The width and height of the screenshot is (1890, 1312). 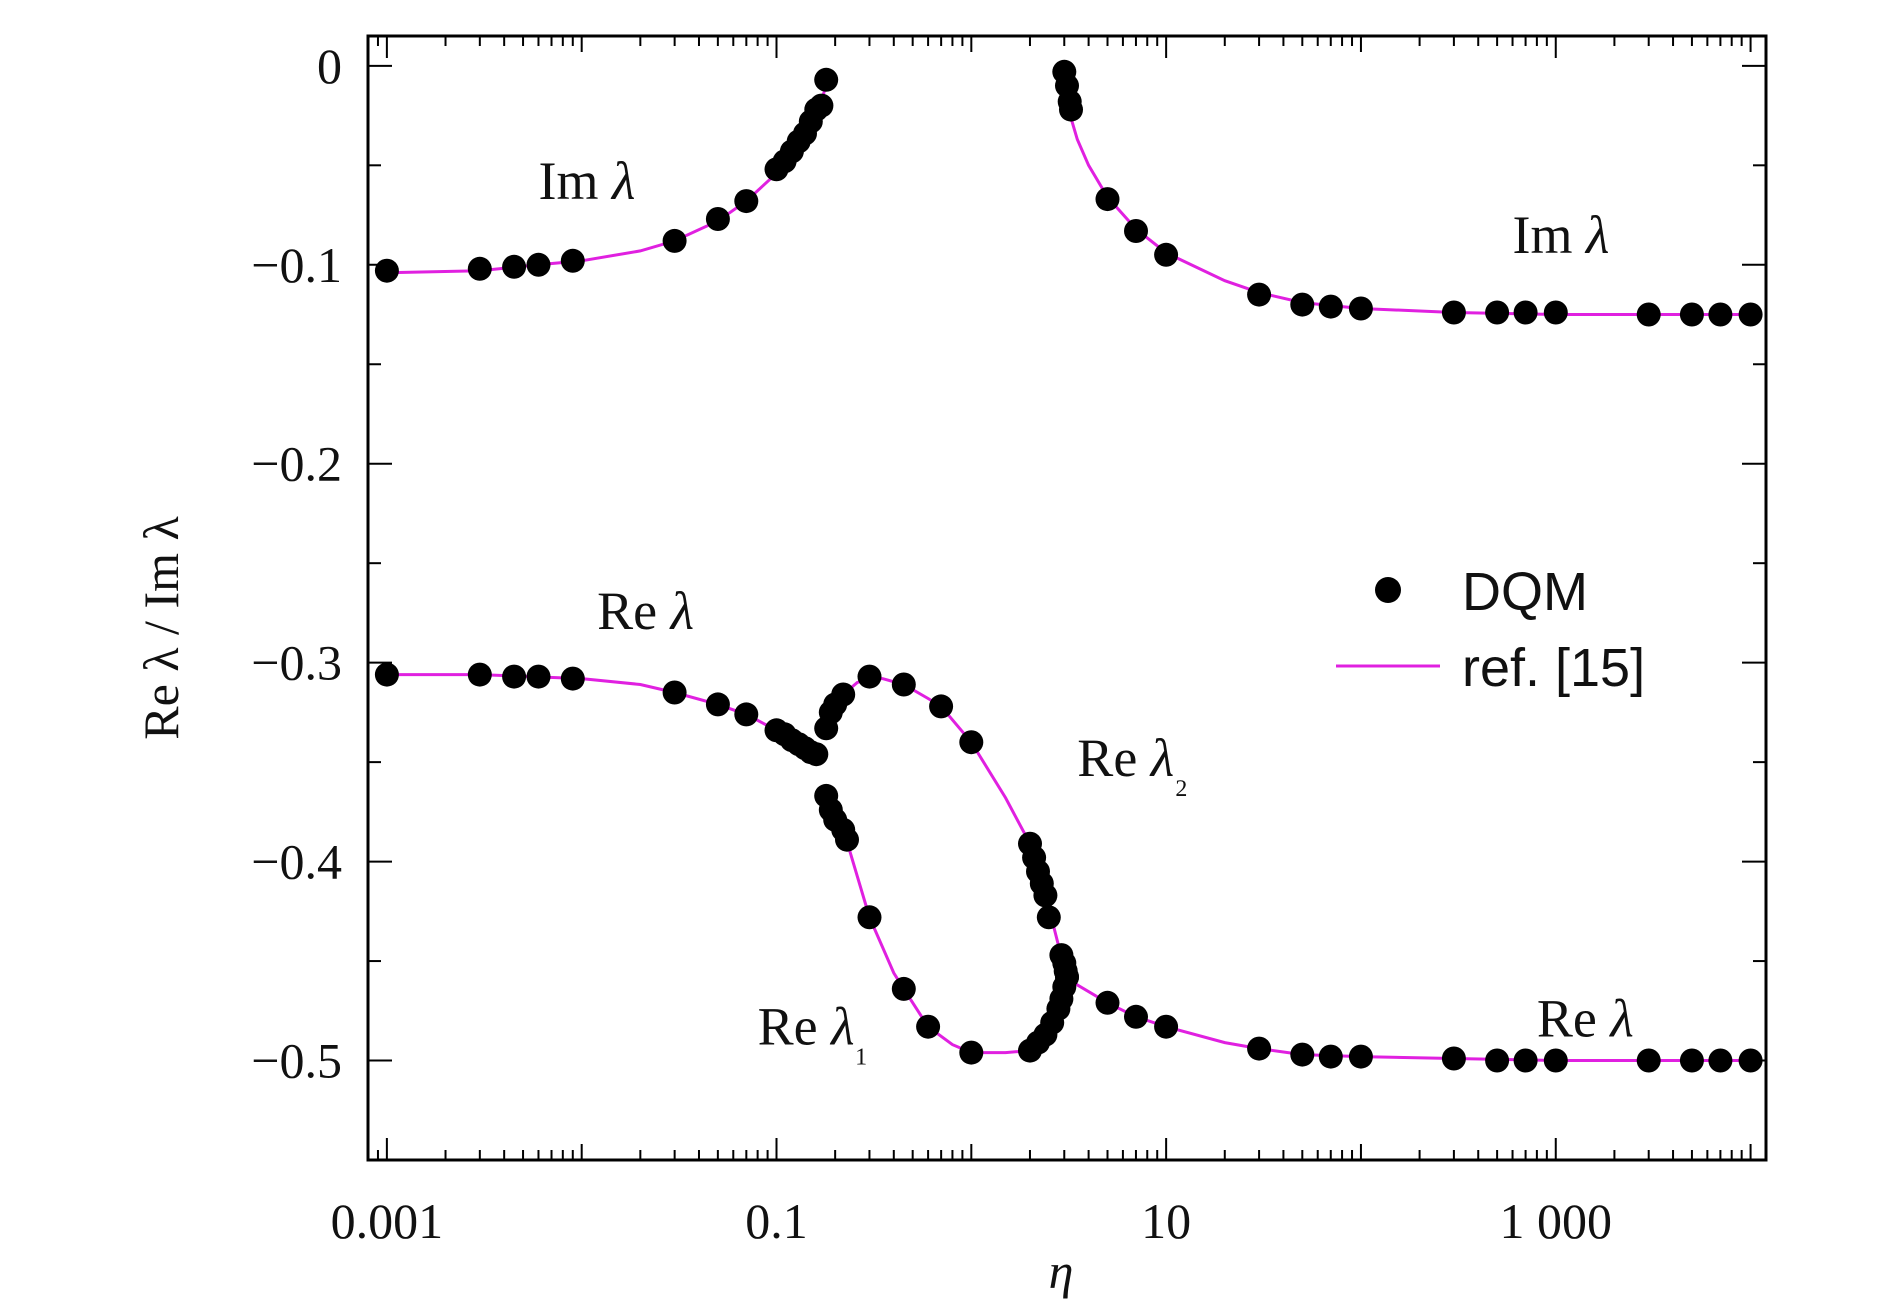 What do you see at coordinates (329, 66) in the screenshot?
I see `y-tick-label: 0` at bounding box center [329, 66].